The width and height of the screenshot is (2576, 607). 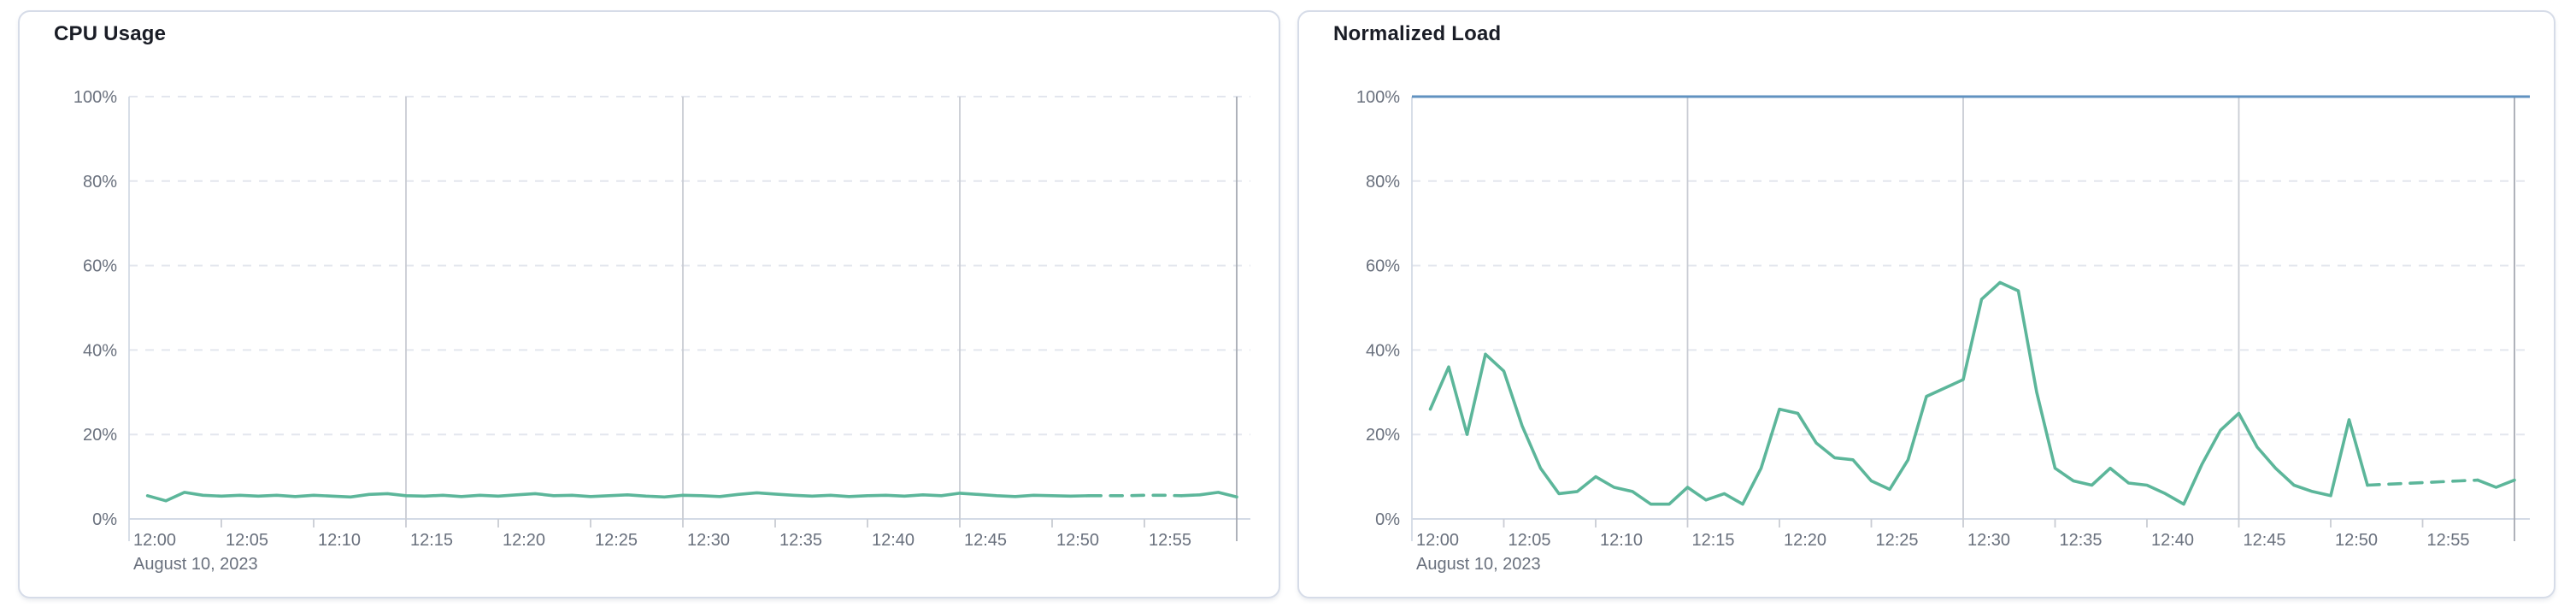 I want to click on normalized-load-line-solid-tail, so click(x=2496, y=483).